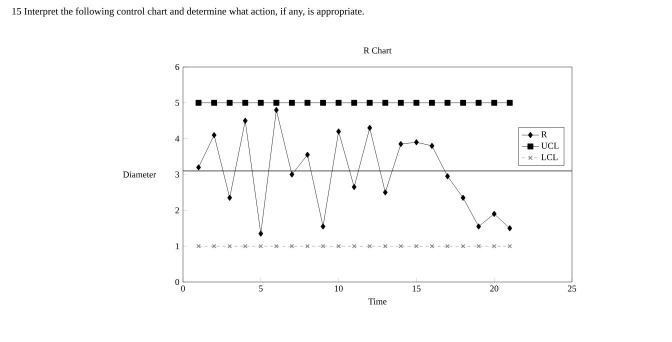  I want to click on x-axis-title: Time, so click(377, 301).